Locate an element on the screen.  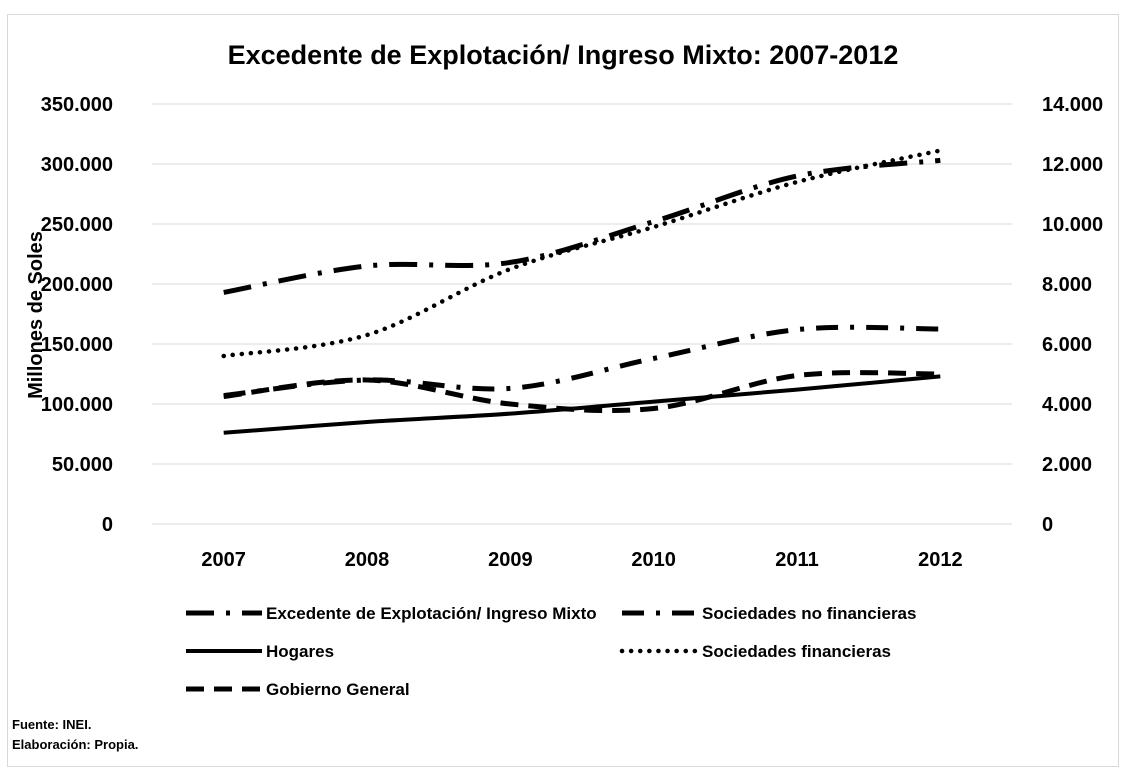
y2-tick-label: 6.000 is located at coordinates (1067, 345).